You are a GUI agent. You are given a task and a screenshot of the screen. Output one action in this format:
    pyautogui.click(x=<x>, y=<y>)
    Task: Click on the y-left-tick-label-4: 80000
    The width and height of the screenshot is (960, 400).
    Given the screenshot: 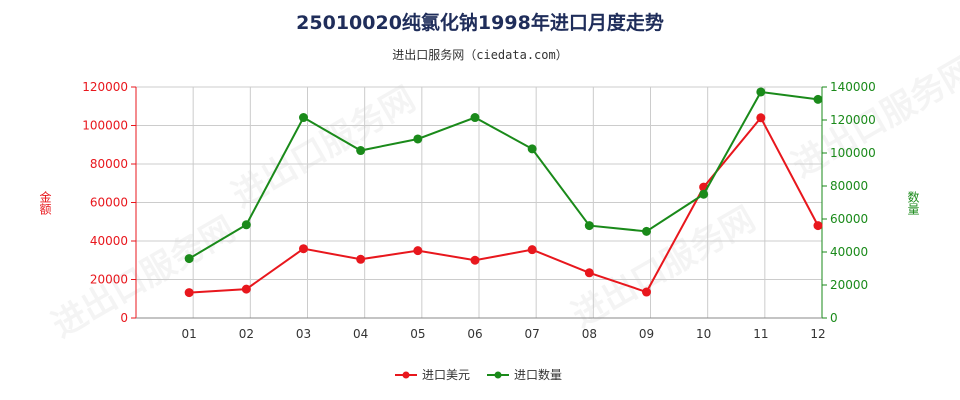 What is the action you would take?
    pyautogui.click(x=109, y=164)
    